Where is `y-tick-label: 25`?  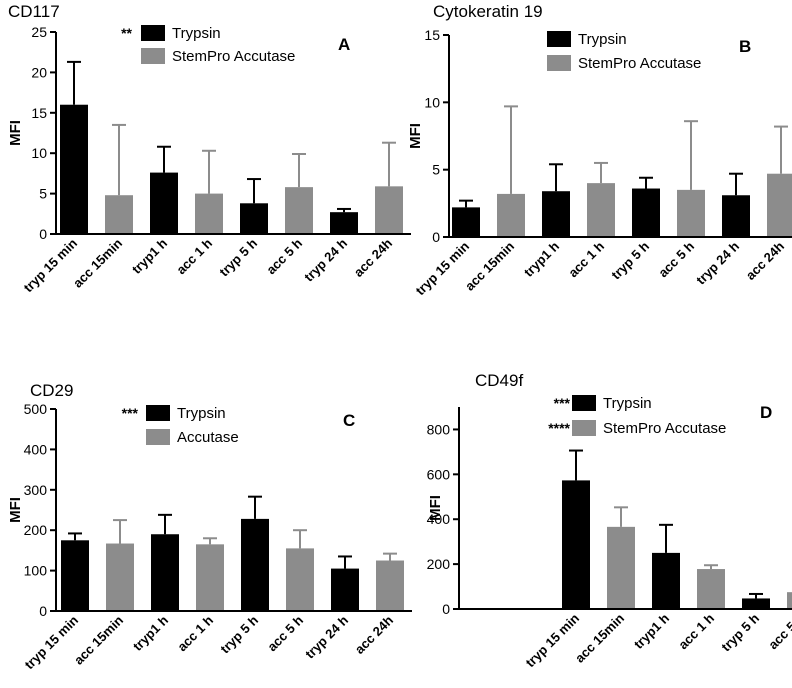 y-tick-label: 25 is located at coordinates (39, 32).